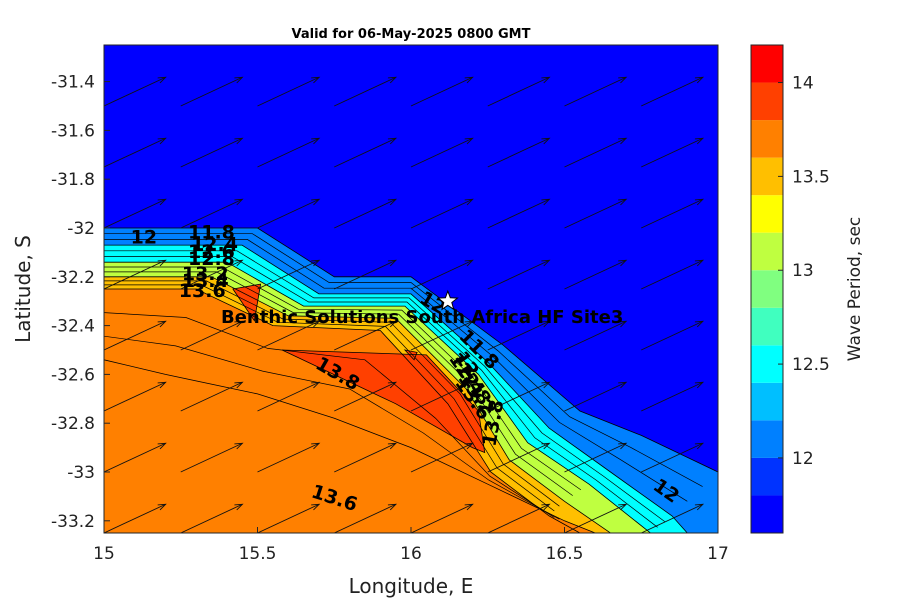 The height and width of the screenshot is (600, 900). I want to click on contour-label: 12.4, so click(214, 245).